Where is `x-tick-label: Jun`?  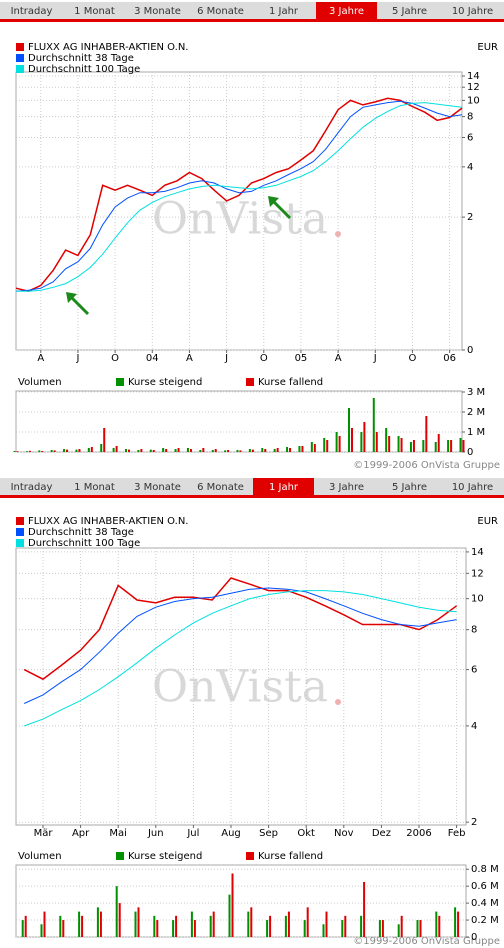
x-tick-label: Jun is located at coordinates (155, 833).